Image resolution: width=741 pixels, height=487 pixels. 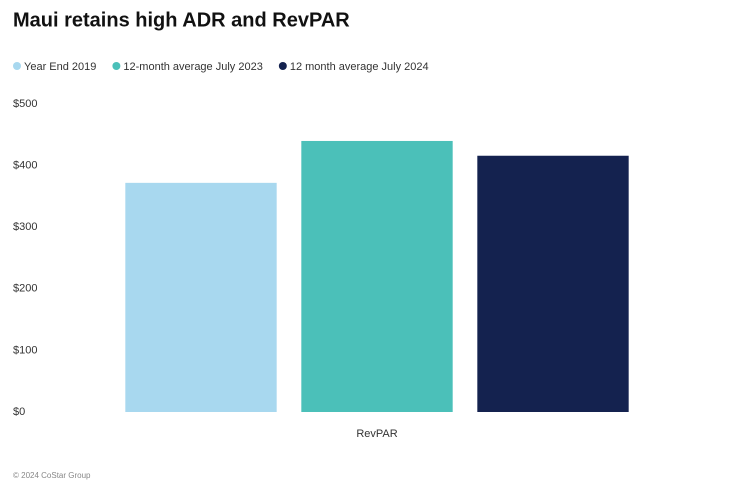 I want to click on y-tick-label: $0, so click(x=19, y=412).